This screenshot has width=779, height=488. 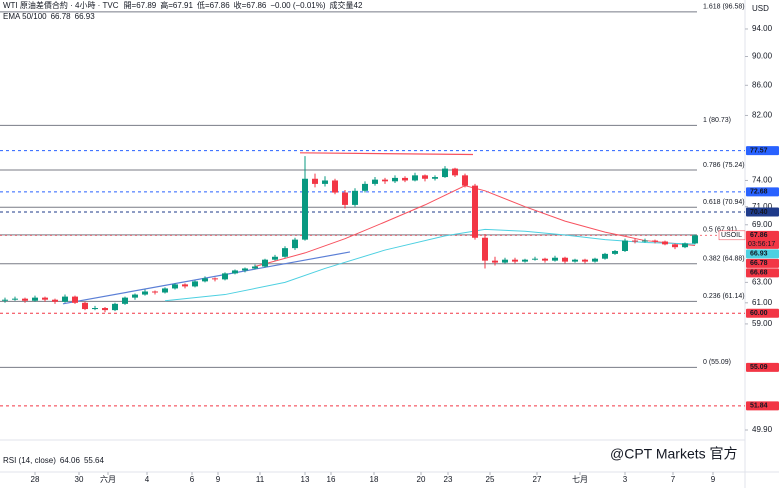 I want to click on price-badge-label: 72.68, so click(x=759, y=192).